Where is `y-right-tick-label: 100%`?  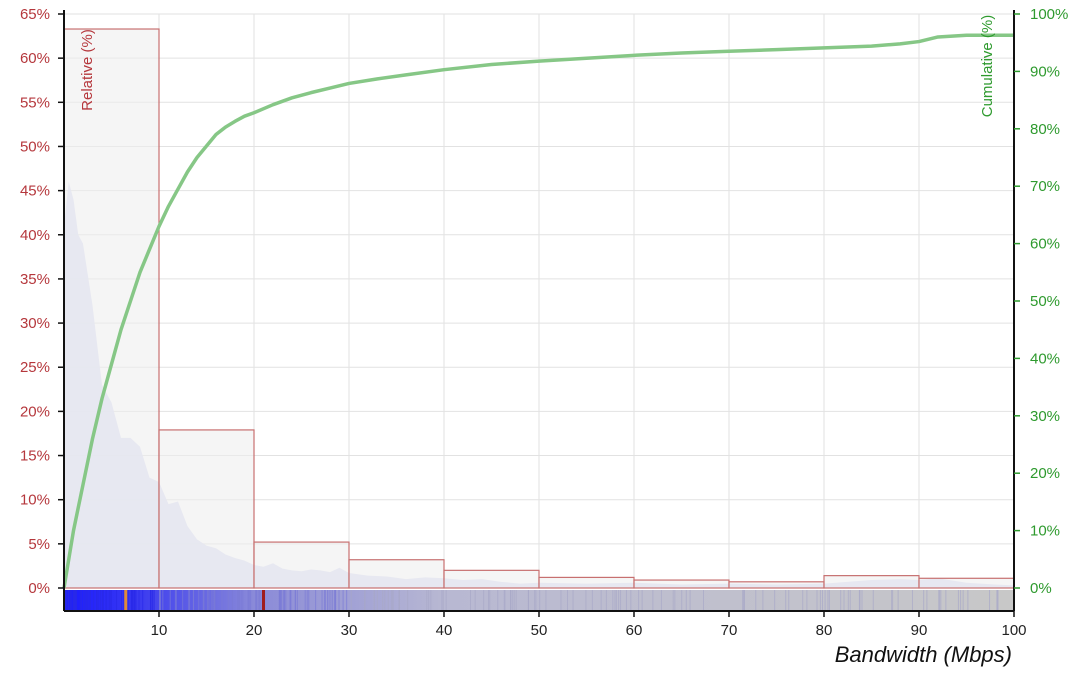
y-right-tick-label: 100% is located at coordinates (1049, 14).